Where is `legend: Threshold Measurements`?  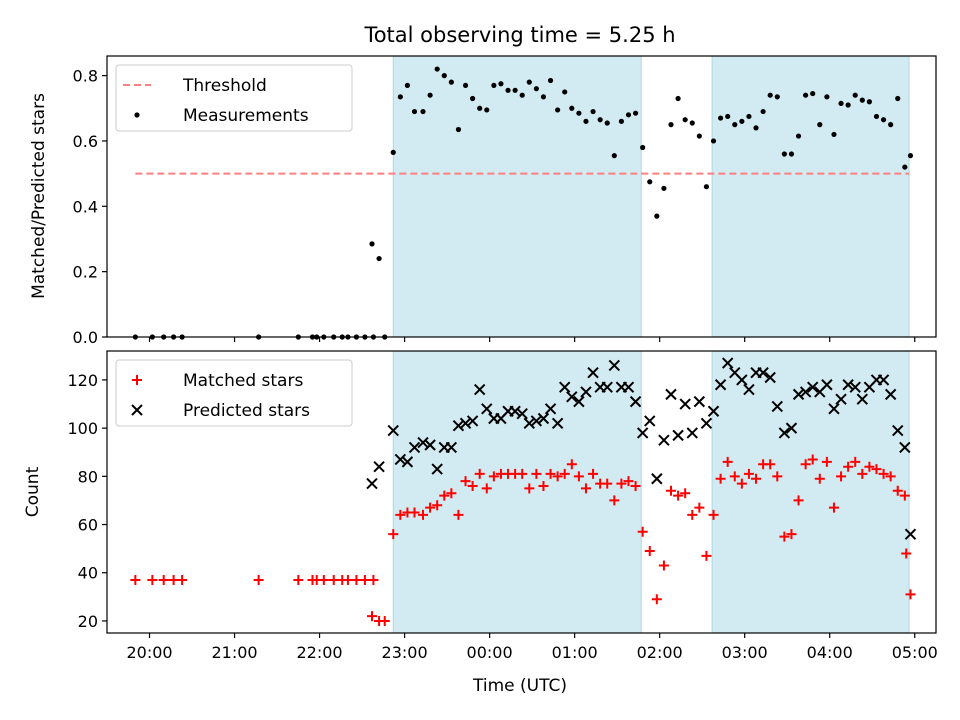 legend: Threshold Measurements is located at coordinates (234, 98).